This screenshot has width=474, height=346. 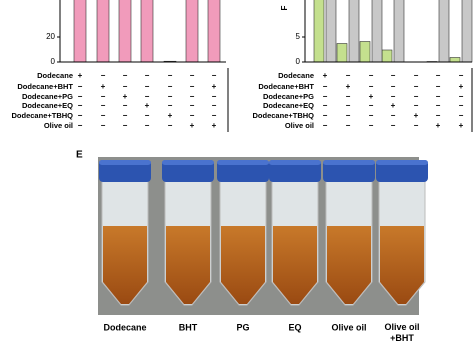 What do you see at coordinates (242, 327) in the screenshot?
I see `tube-label: PG` at bounding box center [242, 327].